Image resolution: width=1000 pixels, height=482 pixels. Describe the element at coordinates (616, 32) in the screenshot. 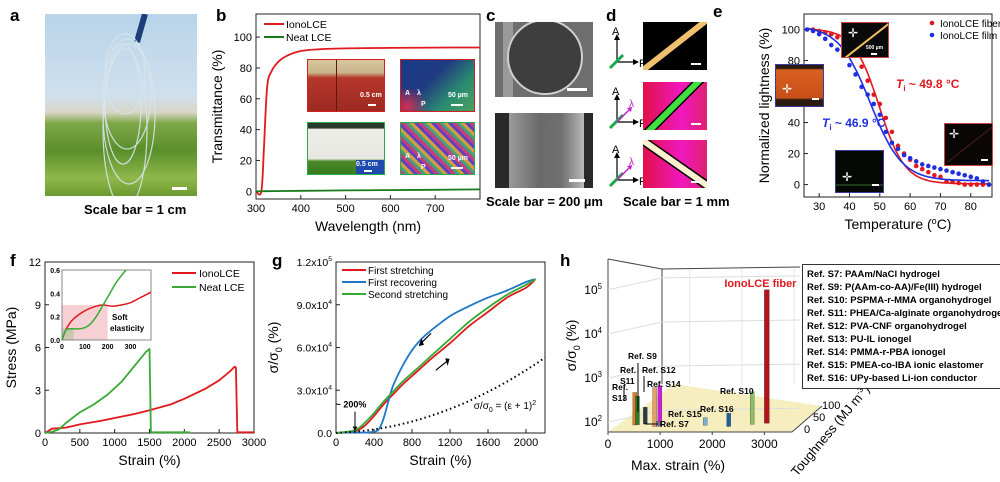

I see `svg-text: A` at that location.